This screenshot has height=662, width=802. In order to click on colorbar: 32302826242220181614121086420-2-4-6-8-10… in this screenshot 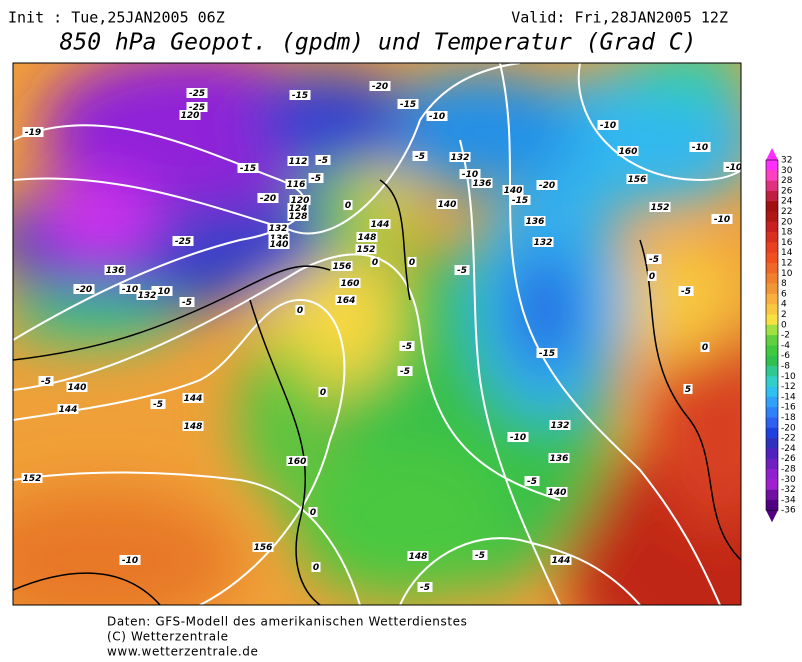, I will do `click(780, 335)`.